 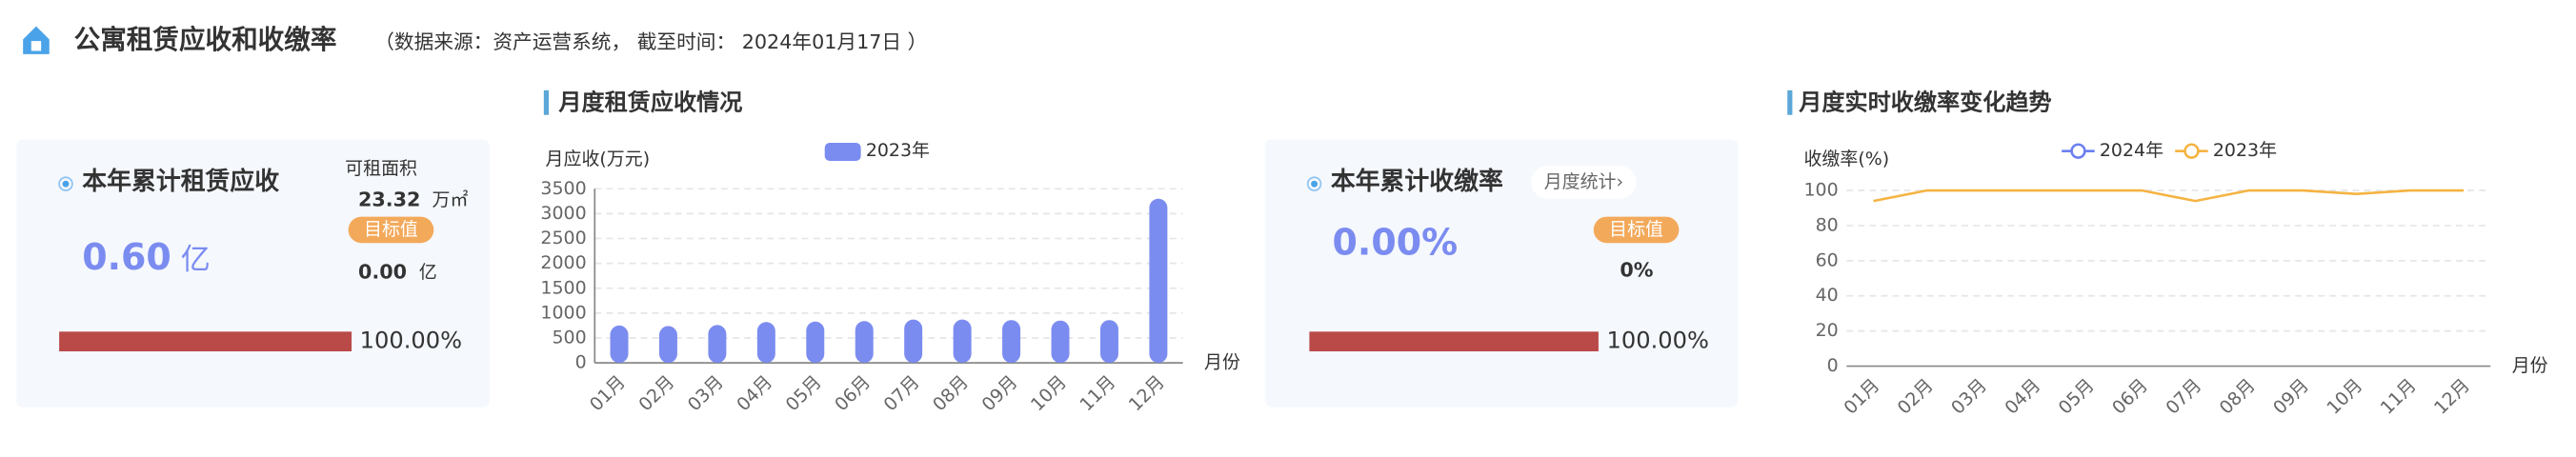 I want to click on area-label: 可租面积, so click(x=381, y=168).